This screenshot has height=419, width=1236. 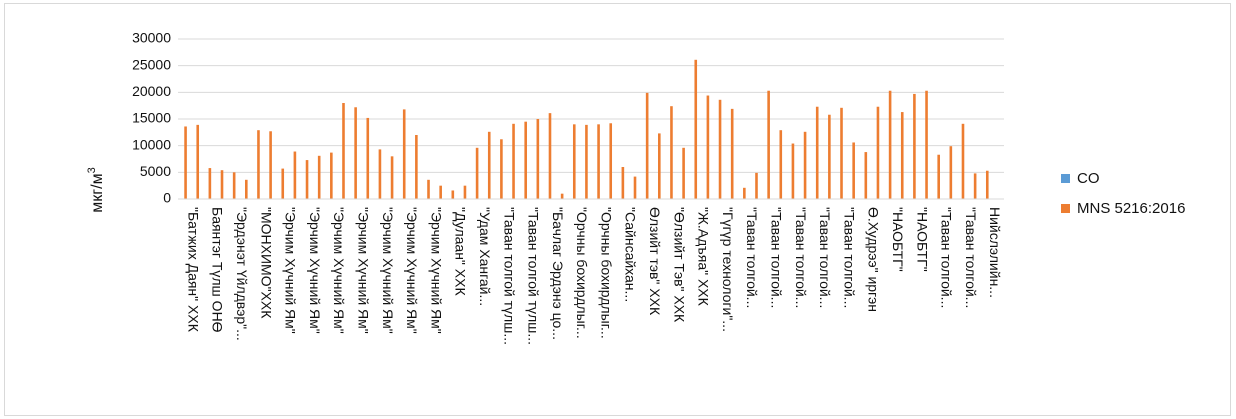 What do you see at coordinates (704, 257) in the screenshot?
I see `x-tick-label: "Ж.Адъяа" ХХК` at bounding box center [704, 257].